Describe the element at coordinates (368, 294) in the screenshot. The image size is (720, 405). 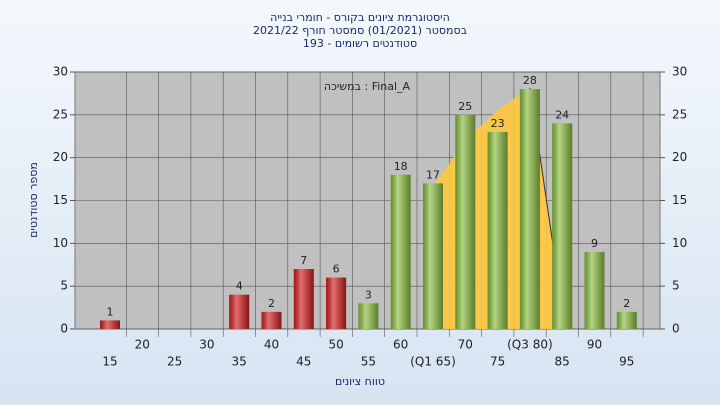
I see `value-label: 3` at that location.